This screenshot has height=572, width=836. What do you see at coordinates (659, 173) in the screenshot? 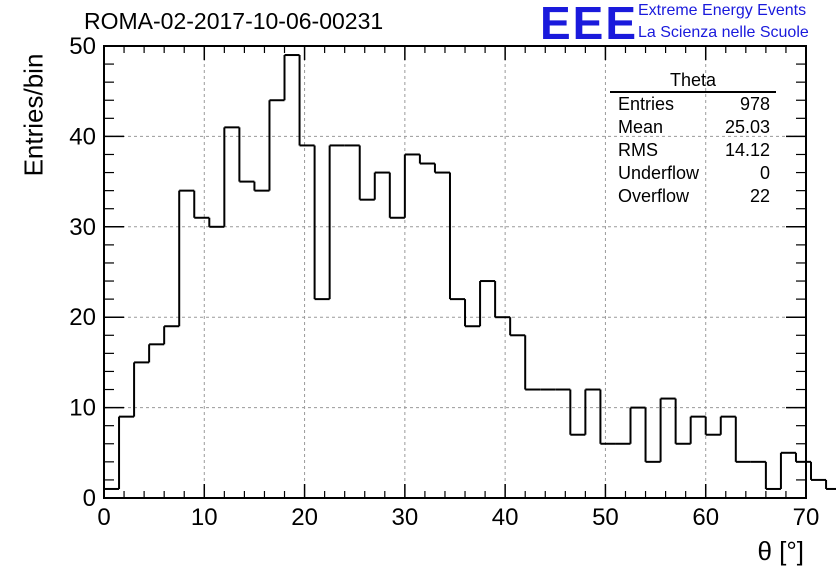
I see `stats-label: Underflow` at bounding box center [659, 173].